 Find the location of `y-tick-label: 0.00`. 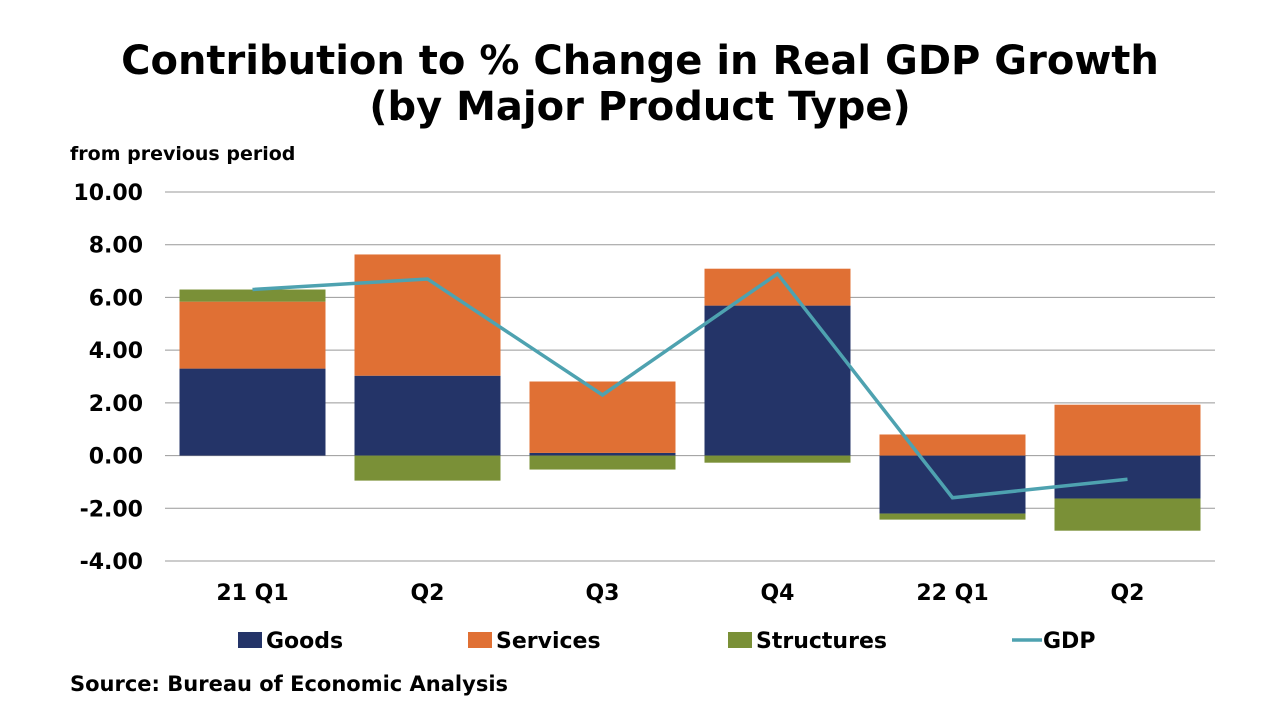

y-tick-label: 0.00 is located at coordinates (116, 457).